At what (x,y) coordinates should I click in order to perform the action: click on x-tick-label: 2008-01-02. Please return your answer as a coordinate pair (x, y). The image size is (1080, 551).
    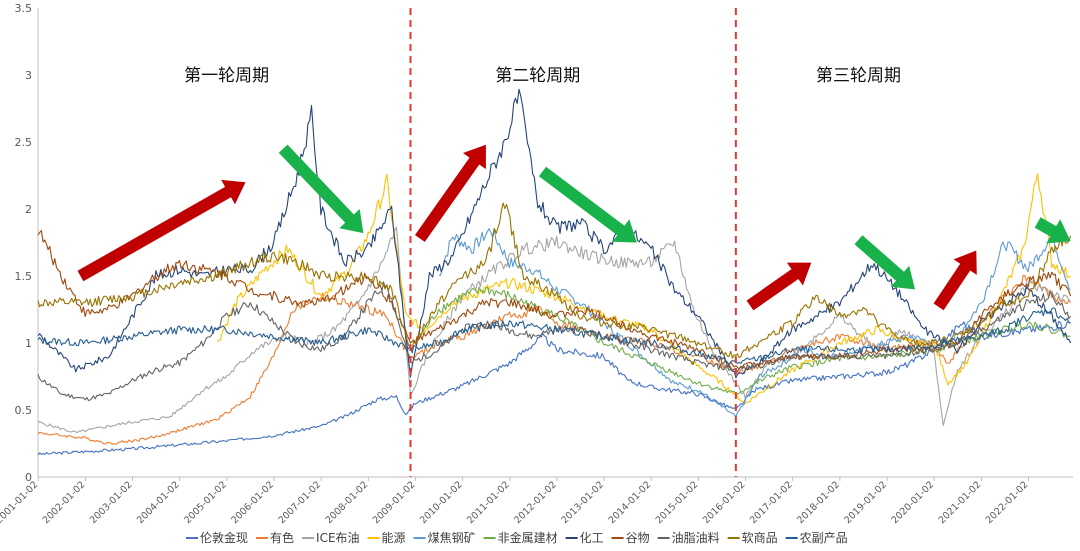
    Looking at the image, I should click on (347, 502).